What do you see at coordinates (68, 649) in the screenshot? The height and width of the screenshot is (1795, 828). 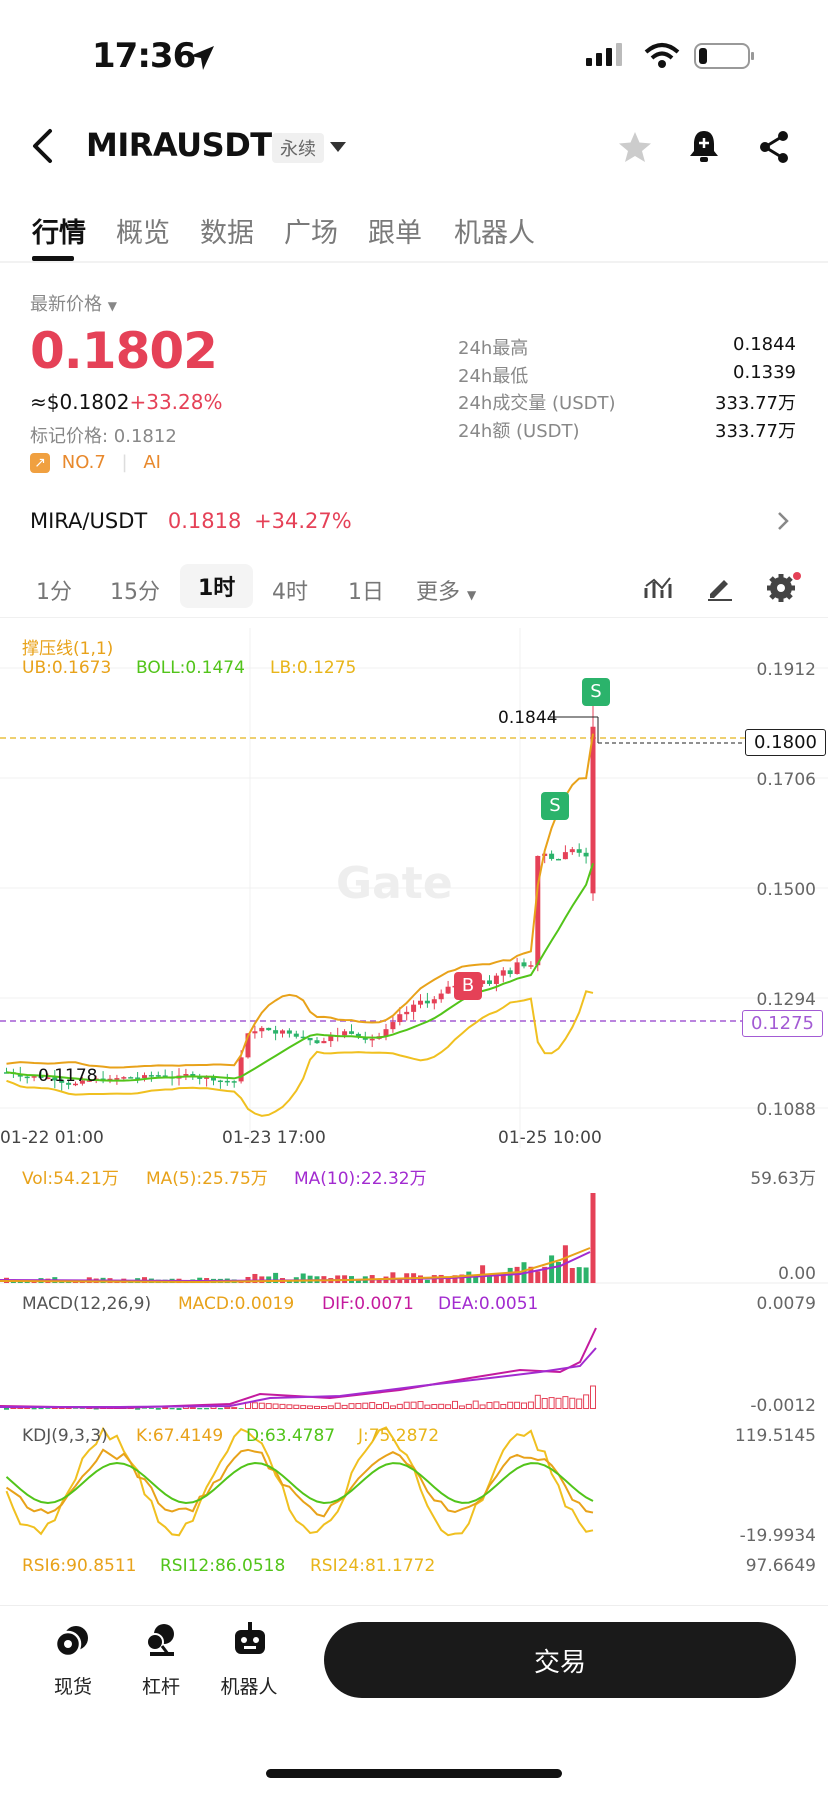 I see `indicator-name: 撑压线(1,1)` at bounding box center [68, 649].